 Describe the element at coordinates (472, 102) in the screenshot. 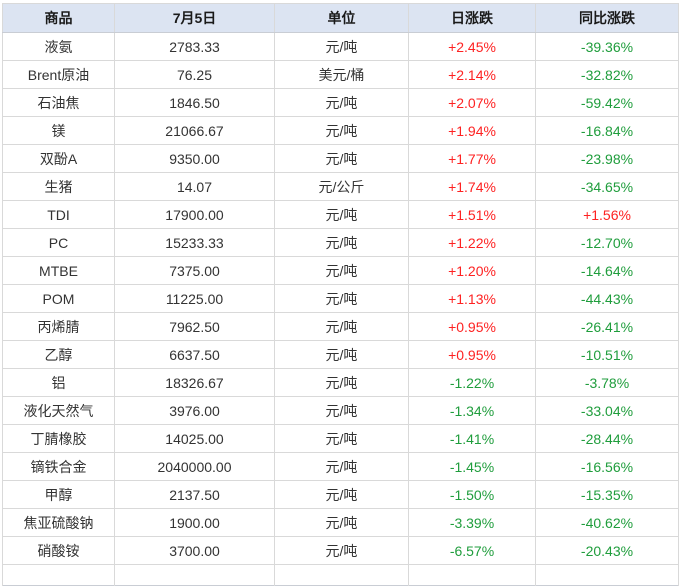

I see `daily-change-cell: +2.07%` at that location.